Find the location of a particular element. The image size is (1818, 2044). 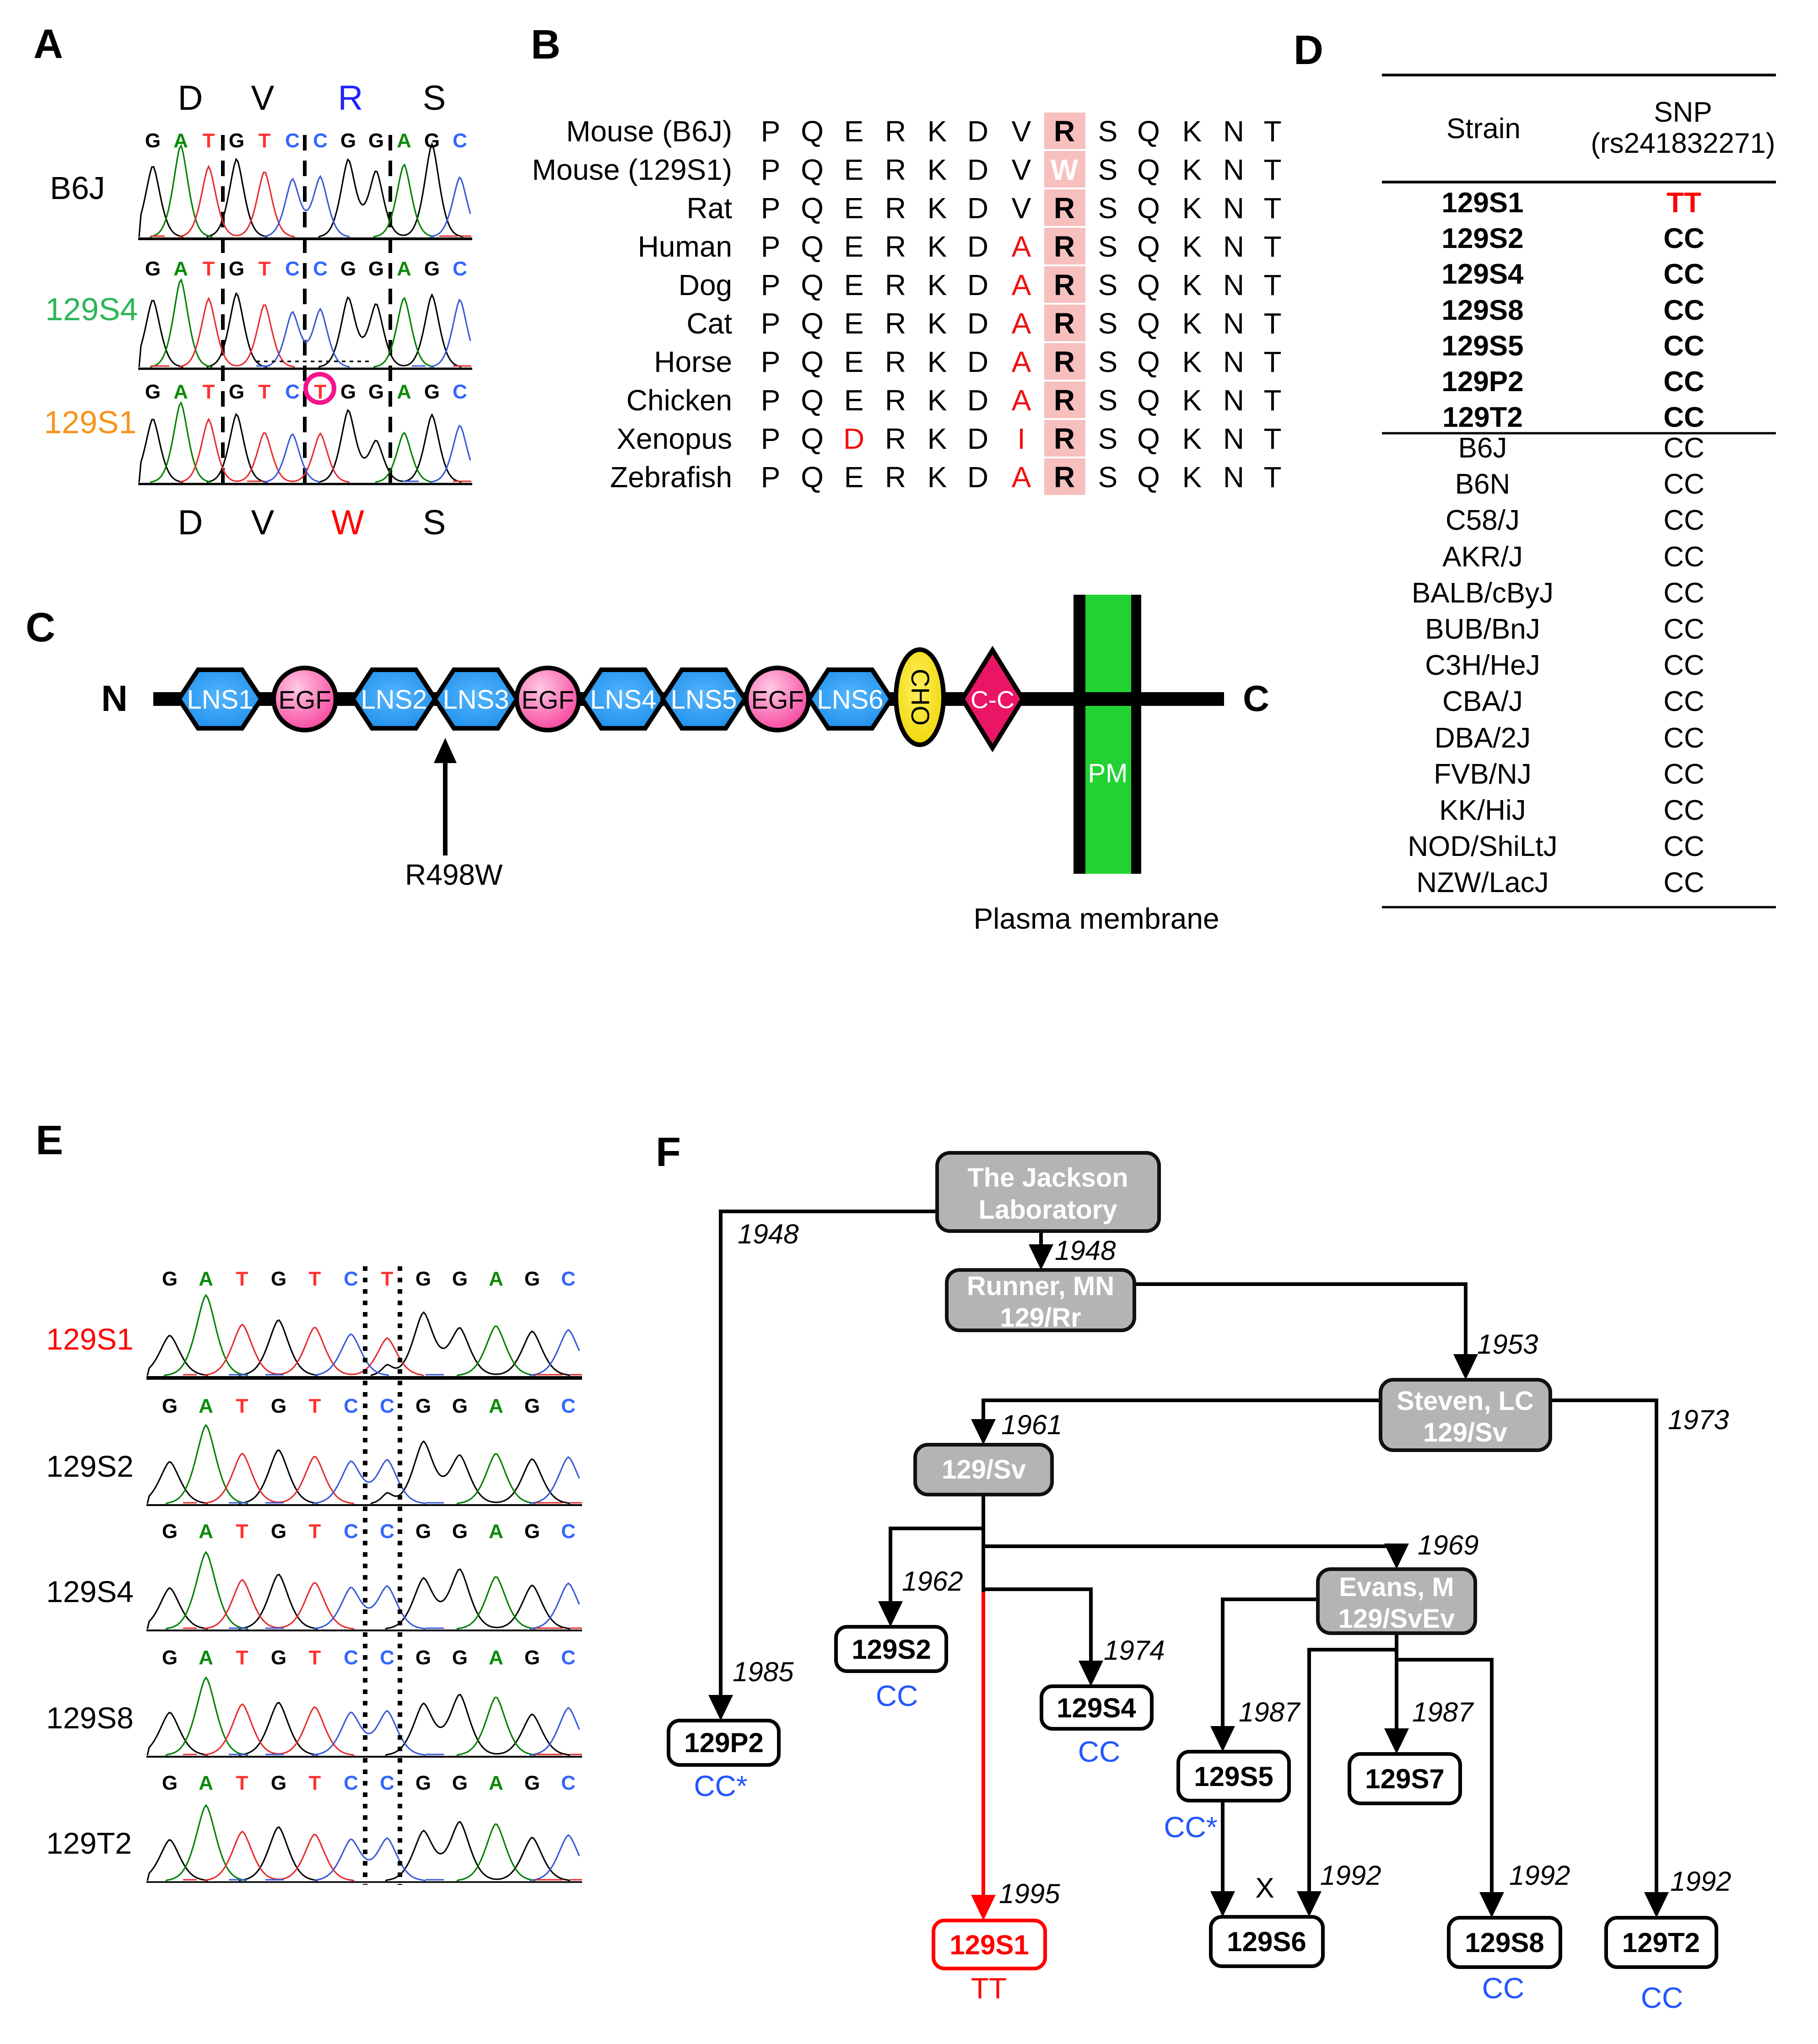

svg-text: F is located at coordinates (668, 1152).